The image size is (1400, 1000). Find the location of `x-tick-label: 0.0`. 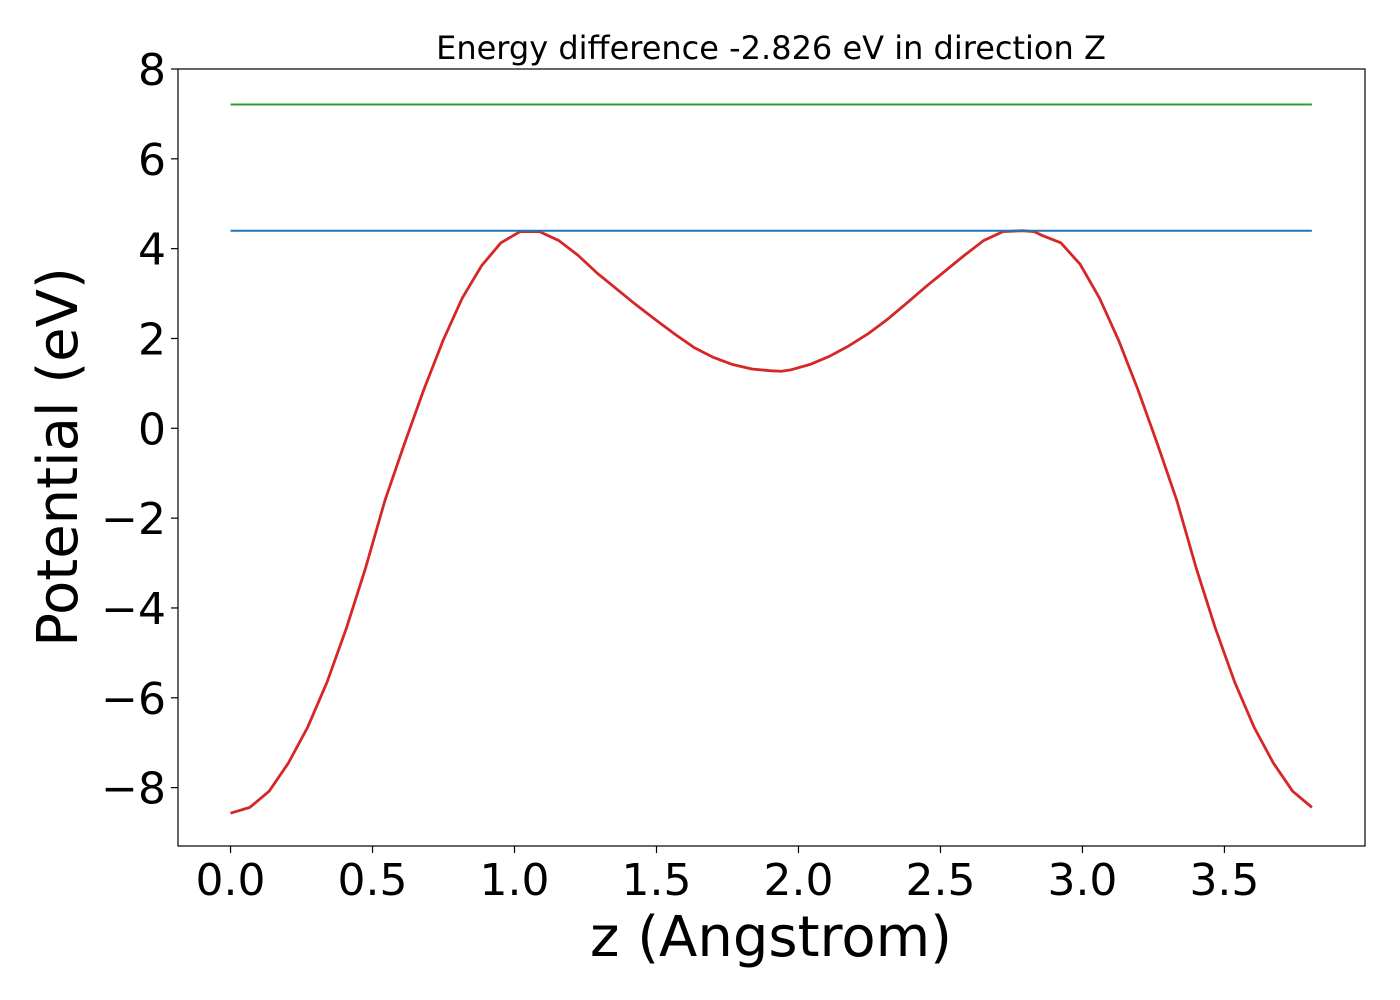

x-tick-label: 0.0 is located at coordinates (231, 880).